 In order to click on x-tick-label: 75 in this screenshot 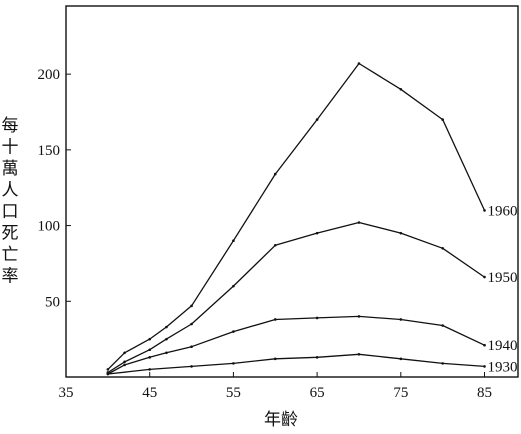, I will do `click(400, 393)`.